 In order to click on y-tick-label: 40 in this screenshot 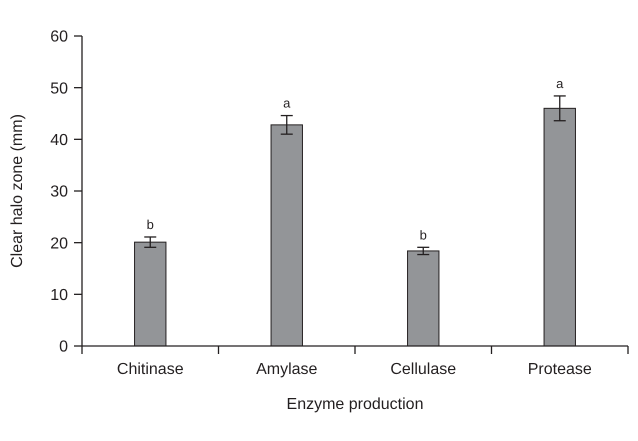, I will do `click(59, 140)`.